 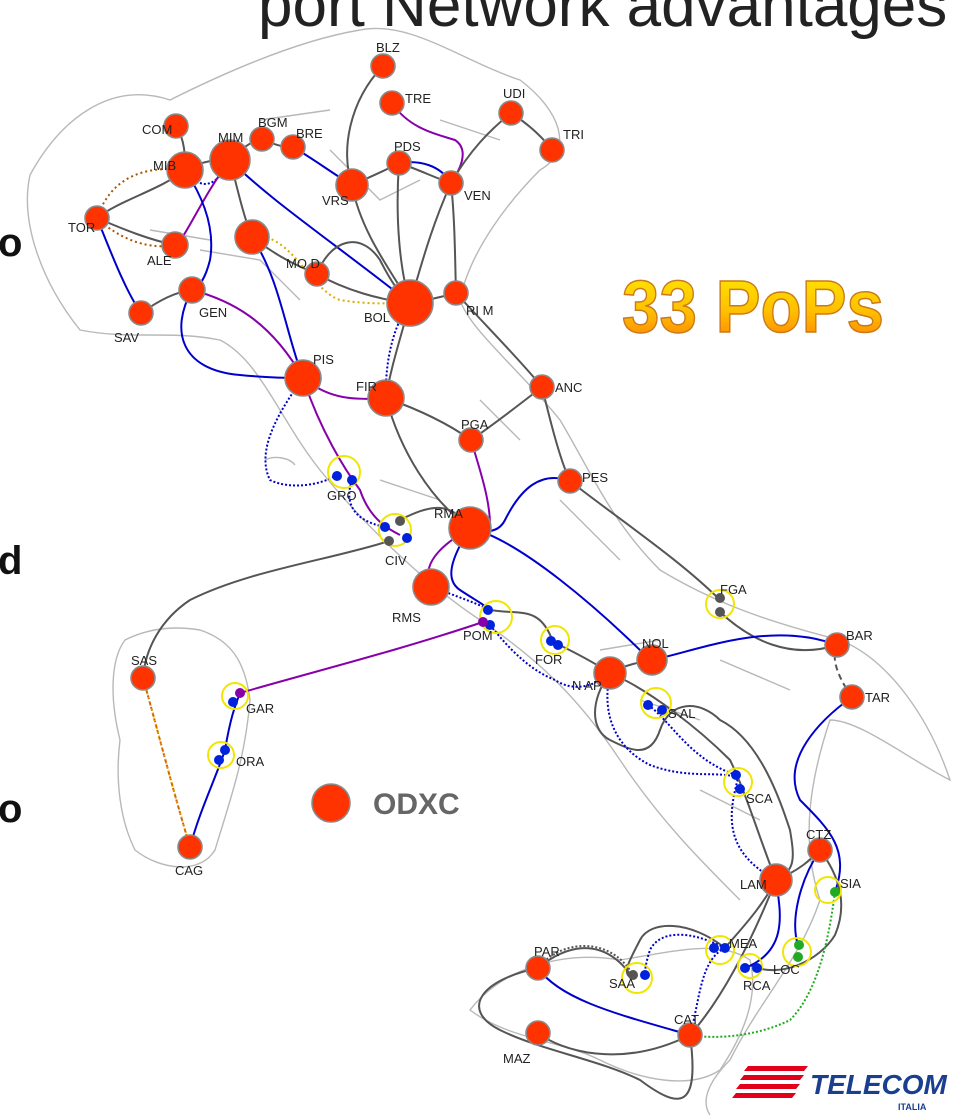 What do you see at coordinates (879, 1084) in the screenshot?
I see `telecom-logo-text: TELECOM` at bounding box center [879, 1084].